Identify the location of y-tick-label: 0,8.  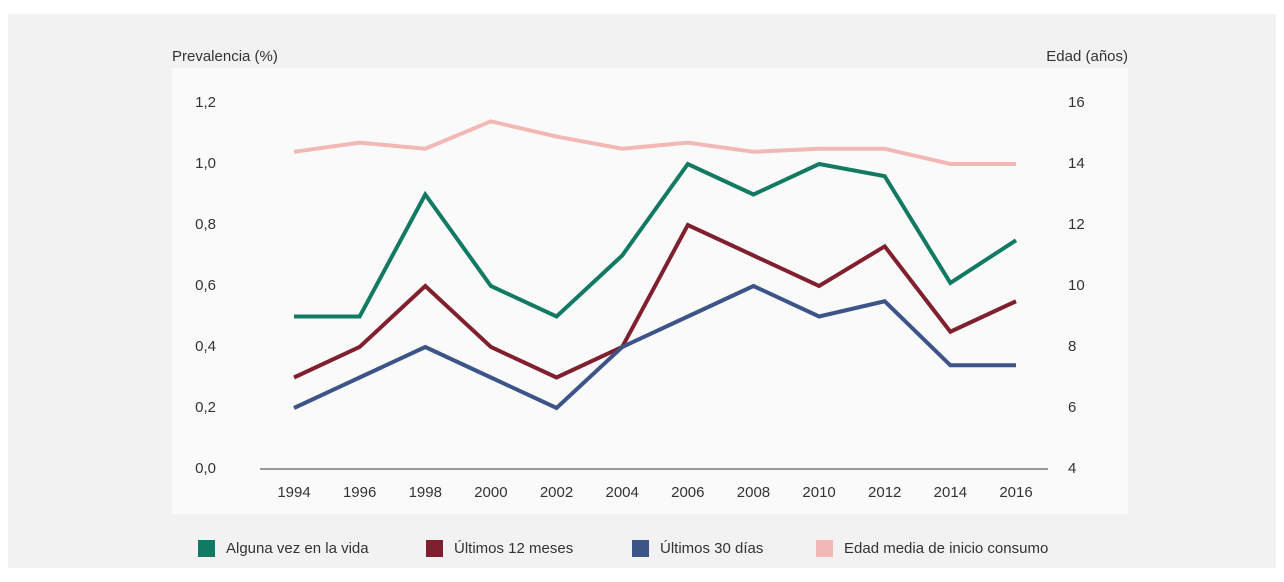
(205, 224).